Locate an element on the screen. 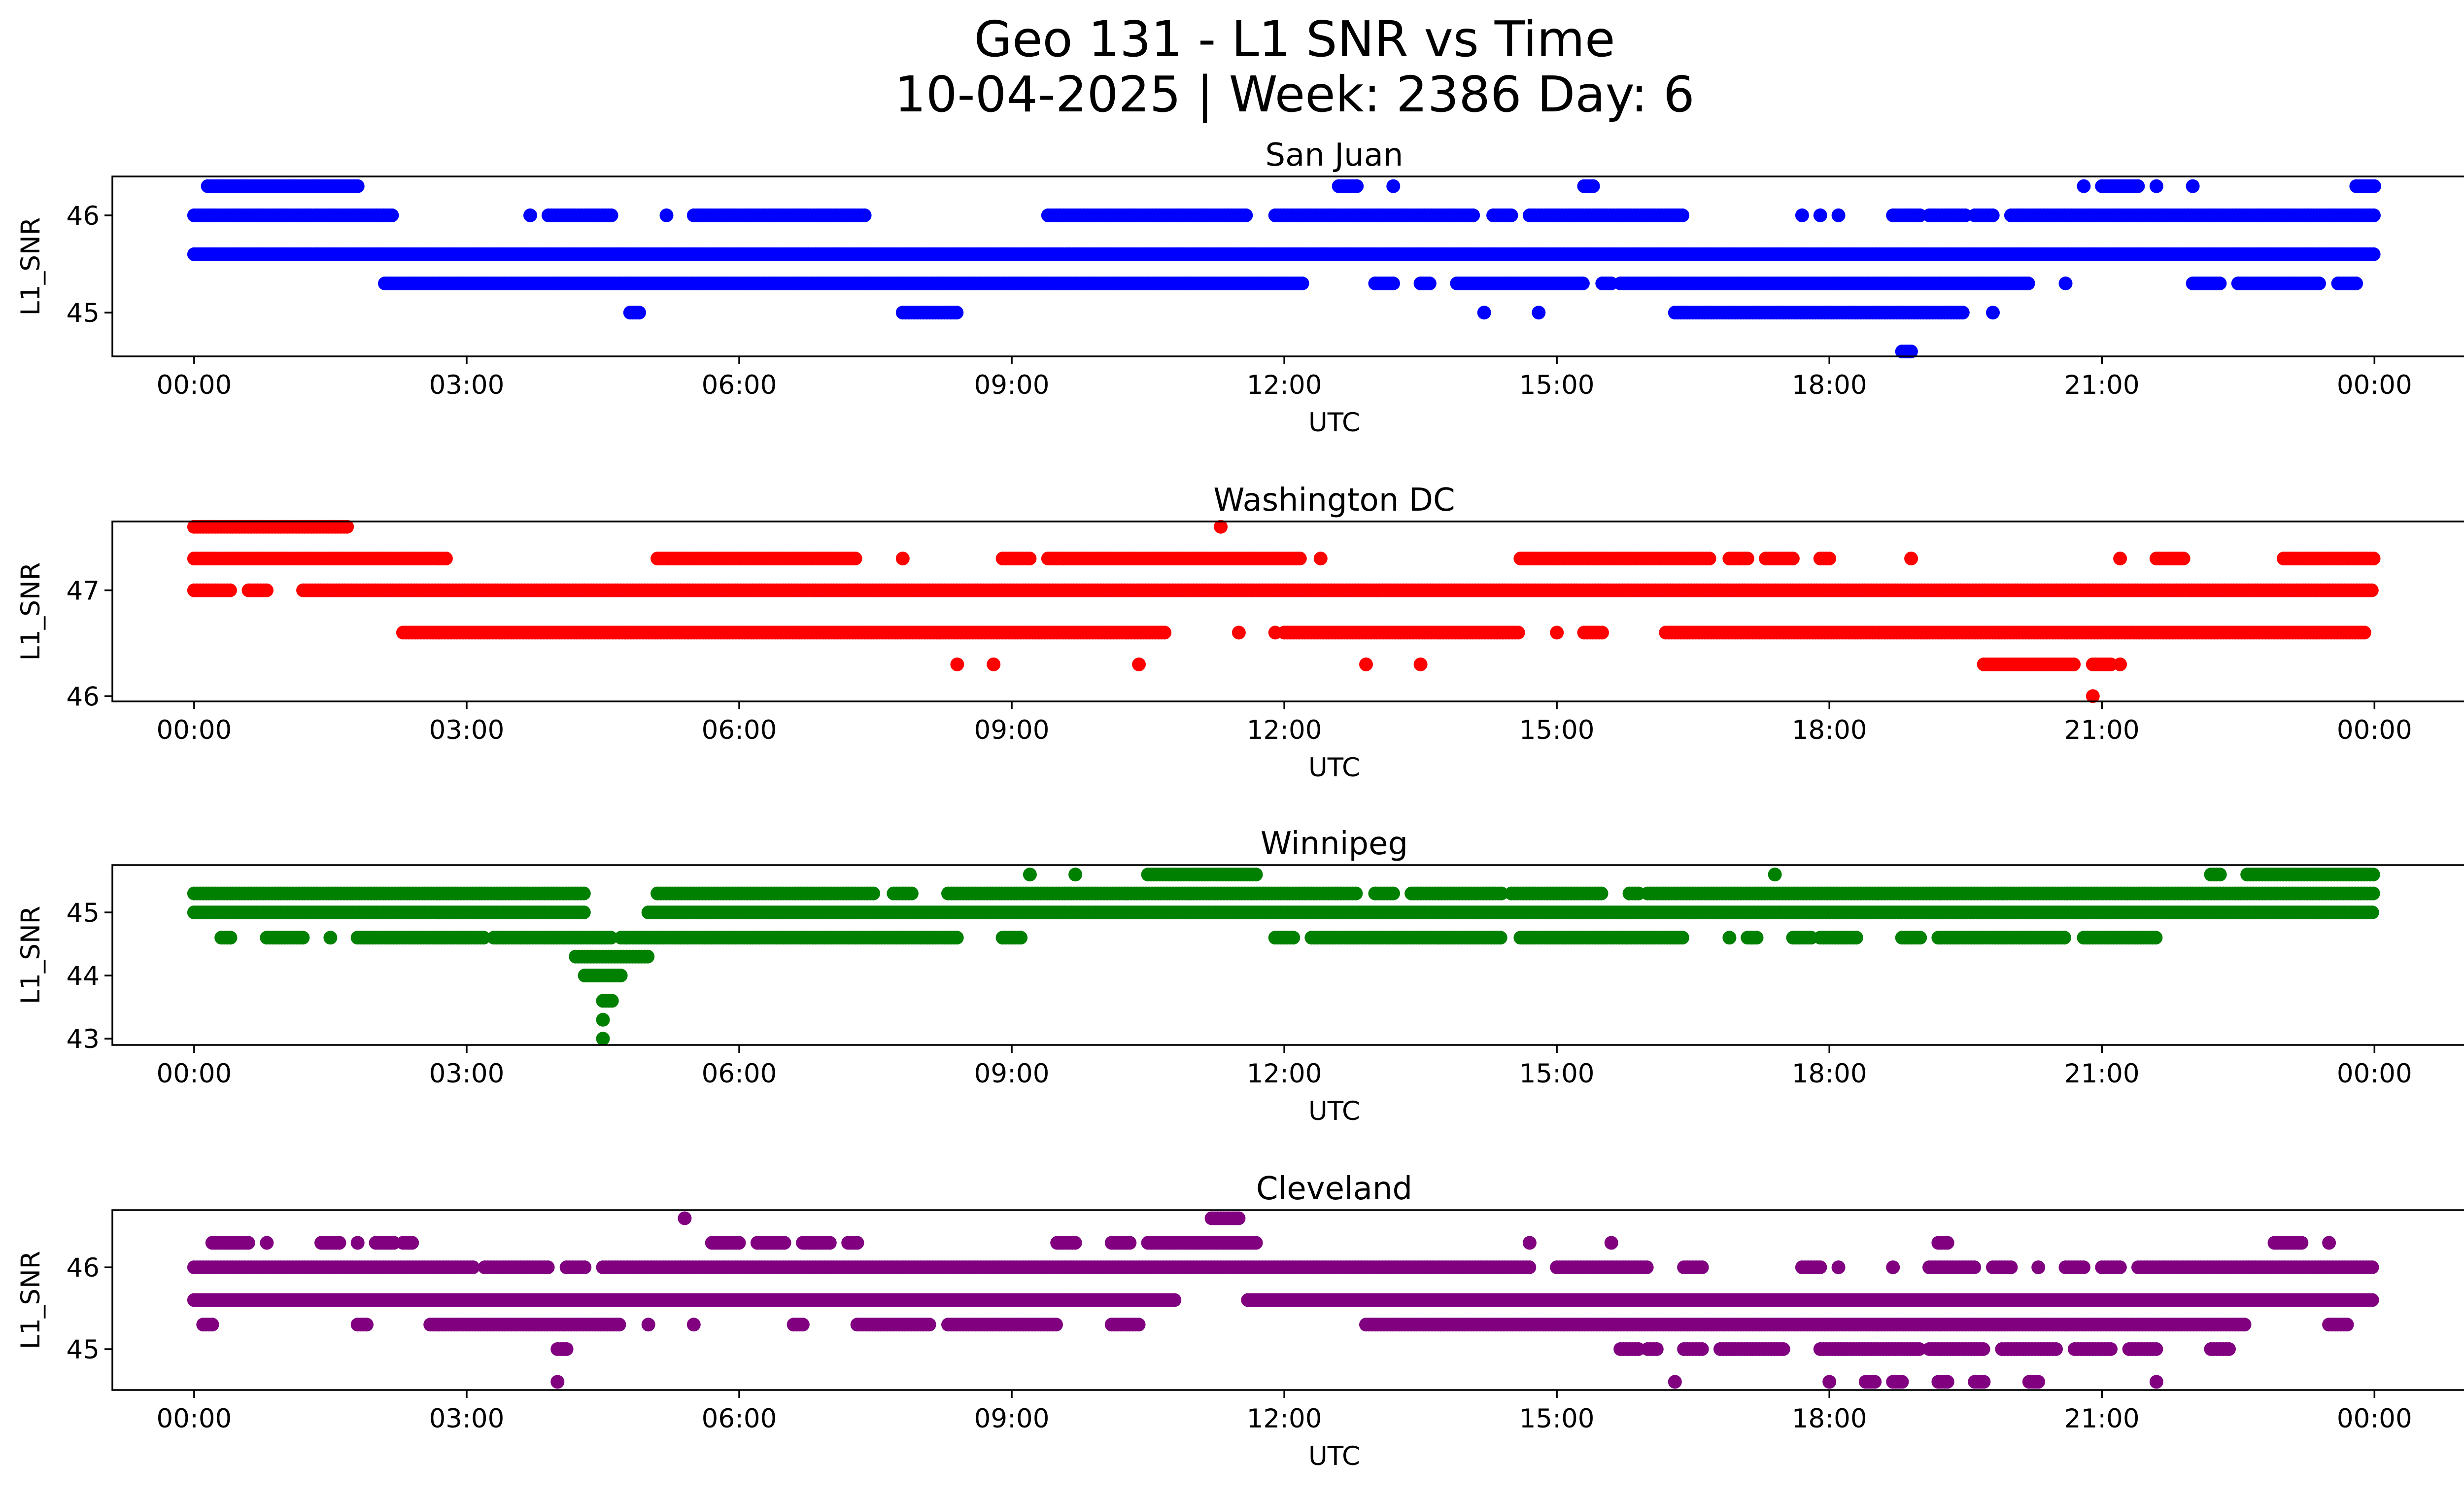 The image size is (2464, 1495). subplot-title: Winnipeg is located at coordinates (1334, 844).